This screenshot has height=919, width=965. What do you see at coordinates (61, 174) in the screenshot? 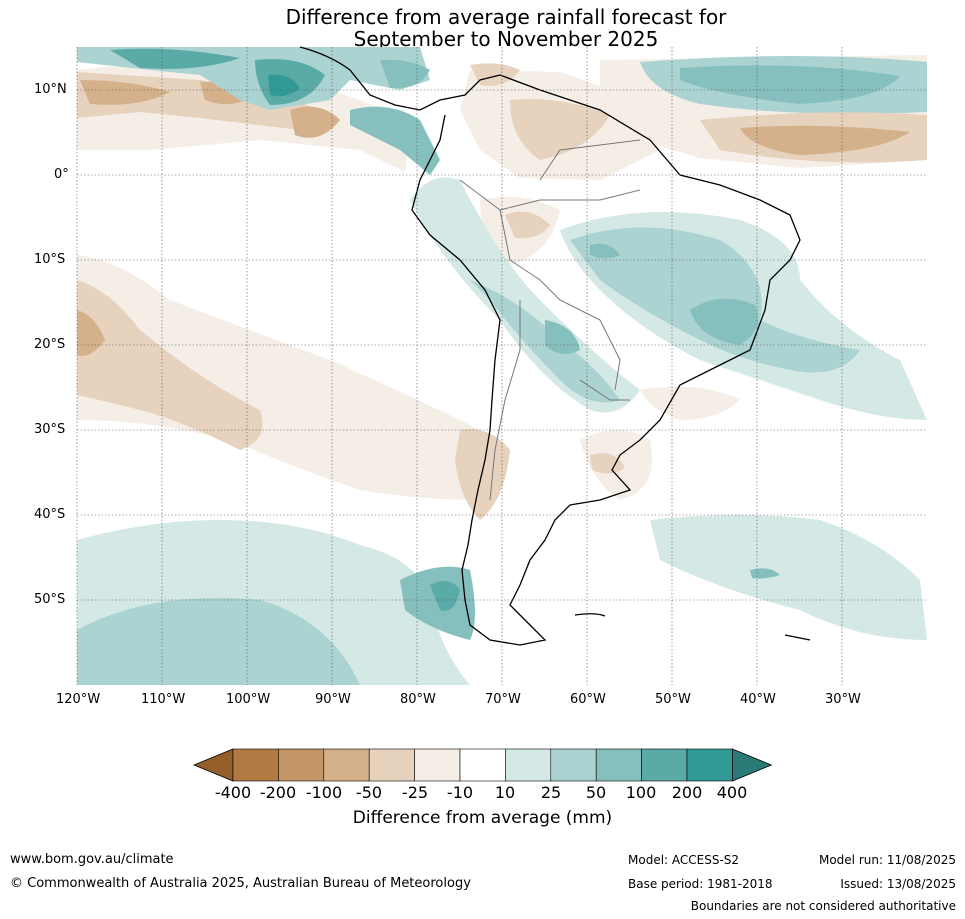
I see `lat-tick: 0°` at bounding box center [61, 174].